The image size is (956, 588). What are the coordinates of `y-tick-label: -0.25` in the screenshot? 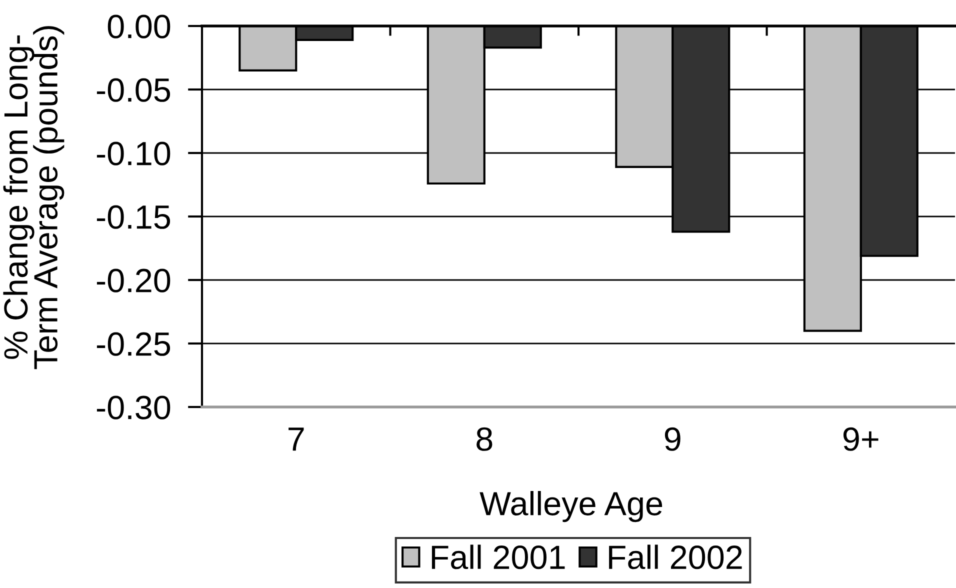 It's located at (133, 344).